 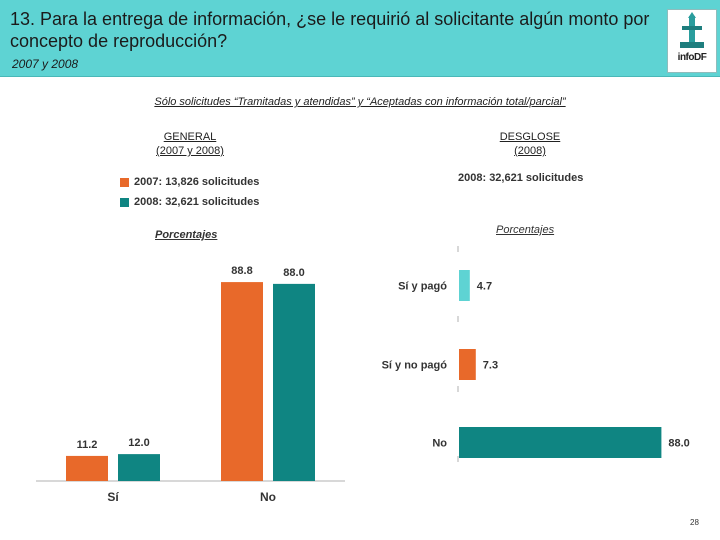 I want to click on data-label-si-y-pago: 4.7, so click(x=484, y=287).